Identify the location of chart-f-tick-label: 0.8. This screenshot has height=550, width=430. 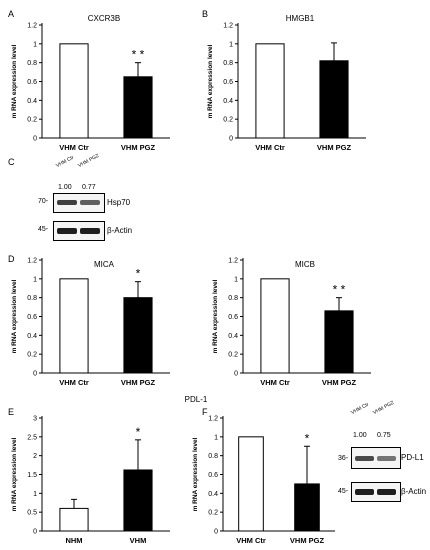
(213, 456).